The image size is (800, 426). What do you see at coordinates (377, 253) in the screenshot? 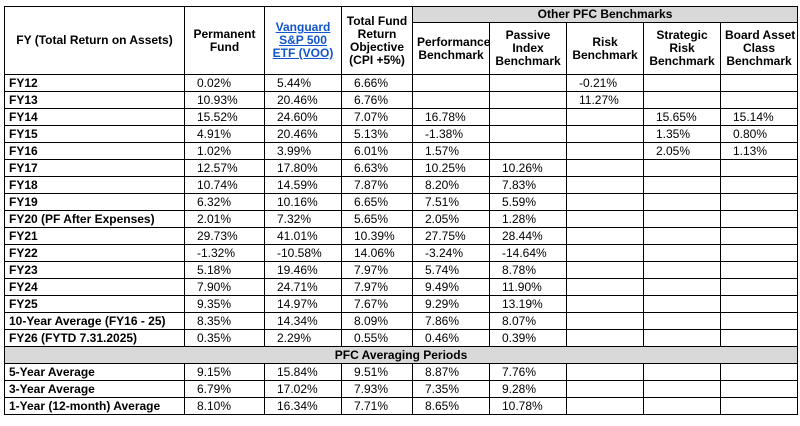
I see `table-cell: 14.06%` at bounding box center [377, 253].